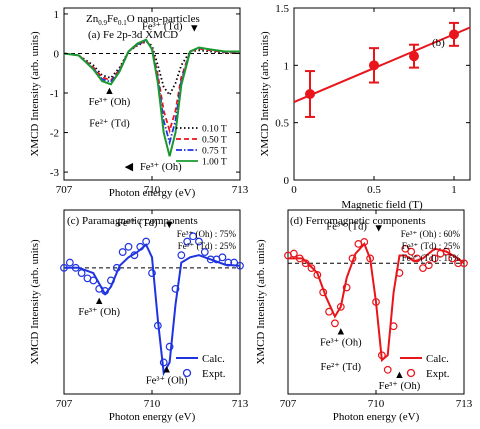 The width and height of the screenshot is (480, 429). What do you see at coordinates (54, 134) in the screenshot?
I see `y-tick-label: -2` at bounding box center [54, 134].